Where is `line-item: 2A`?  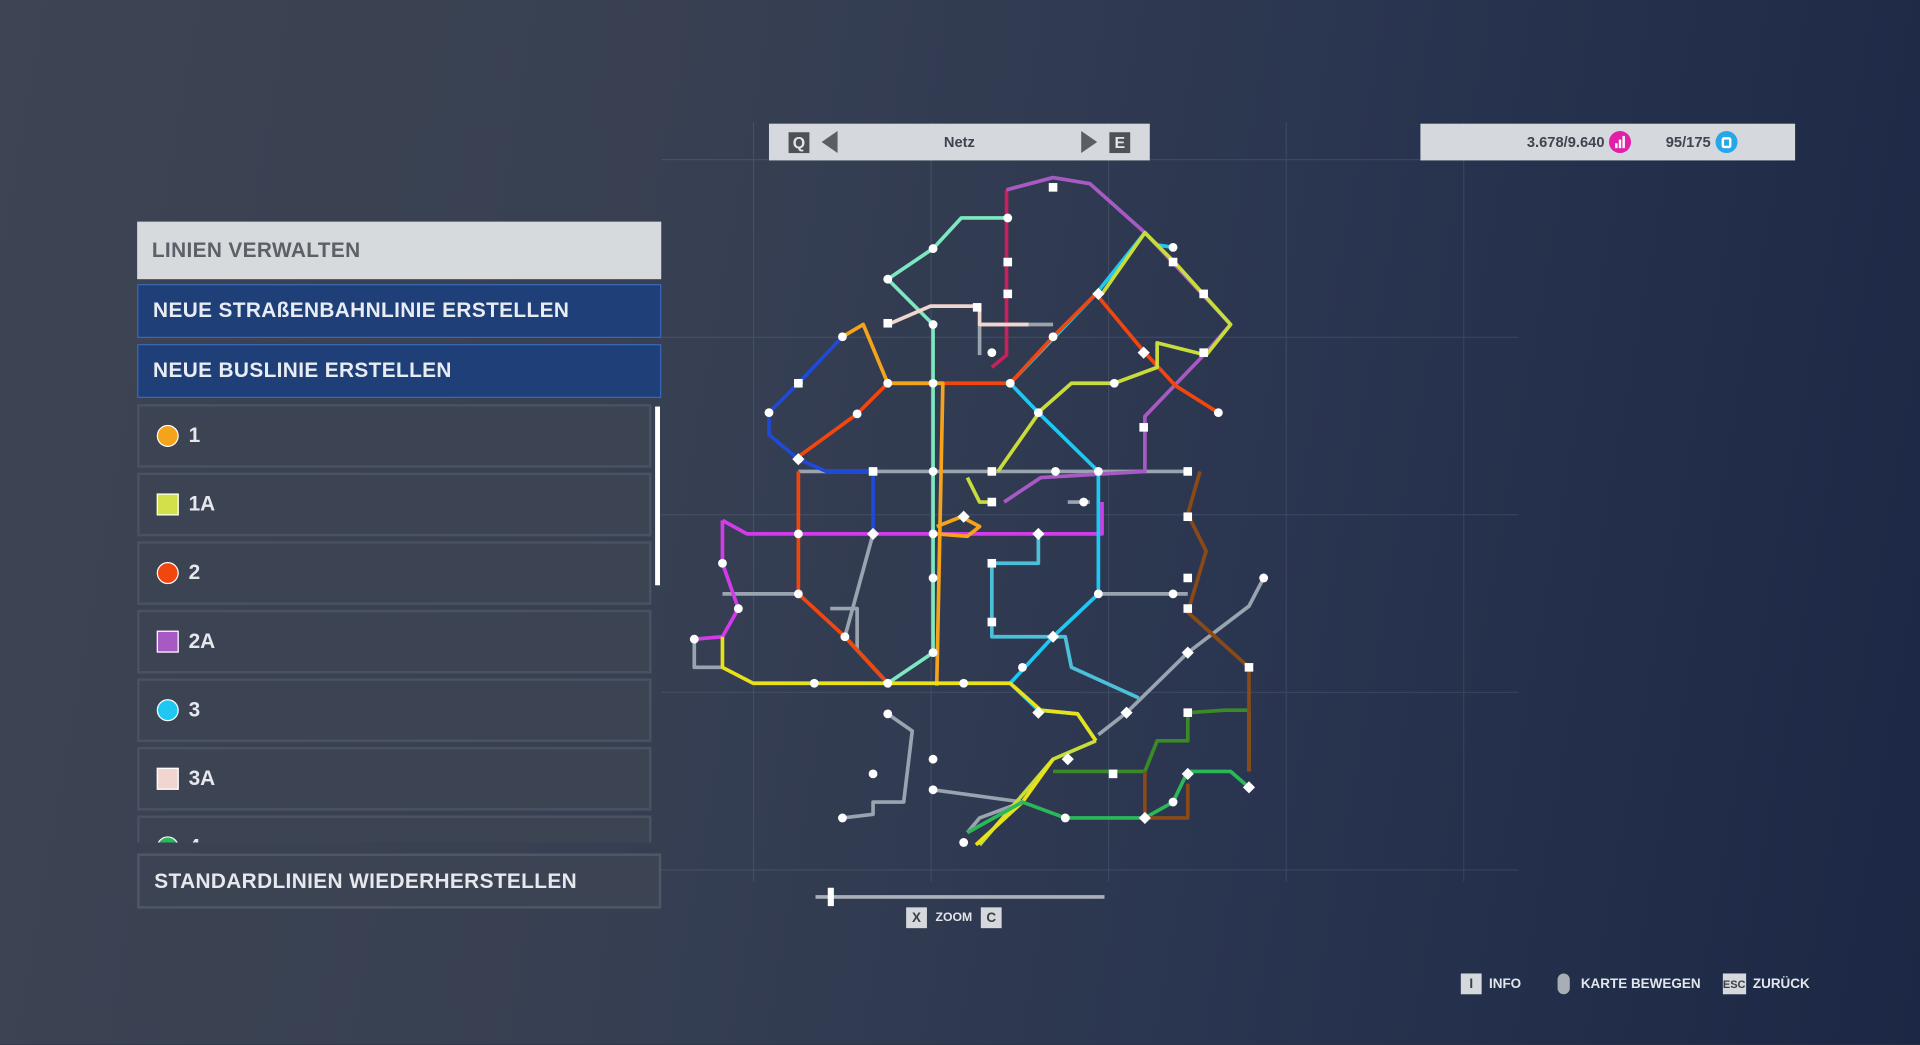
line-item: 2A is located at coordinates (394, 641).